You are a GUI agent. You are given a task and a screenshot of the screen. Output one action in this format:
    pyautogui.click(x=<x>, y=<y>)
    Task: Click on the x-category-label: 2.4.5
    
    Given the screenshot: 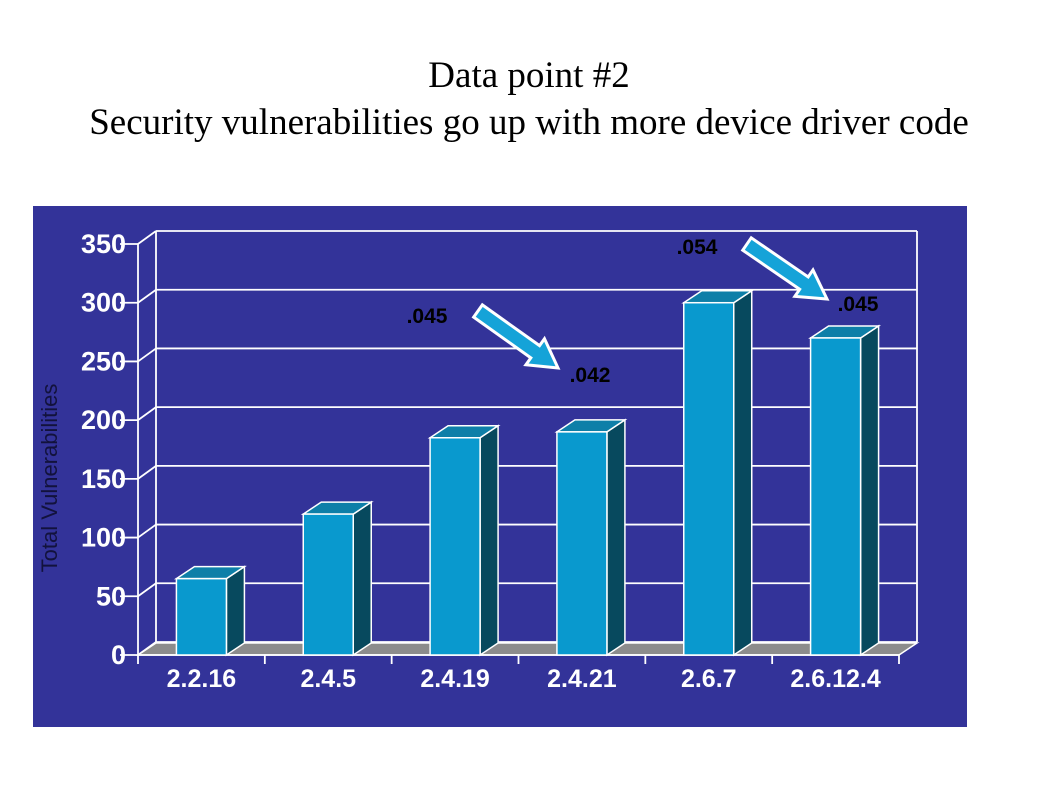 What is the action you would take?
    pyautogui.click(x=328, y=679)
    